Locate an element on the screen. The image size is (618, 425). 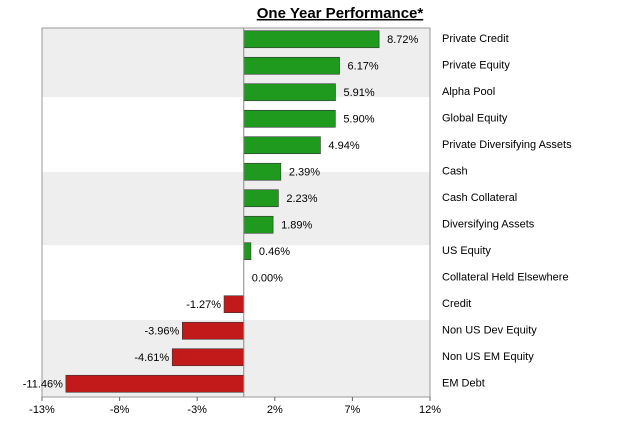
x-tick-label: -3% is located at coordinates (197, 410).